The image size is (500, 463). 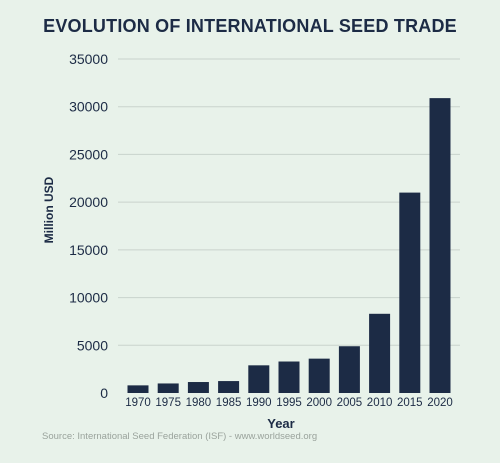 I want to click on bar-2015, so click(x=410, y=292).